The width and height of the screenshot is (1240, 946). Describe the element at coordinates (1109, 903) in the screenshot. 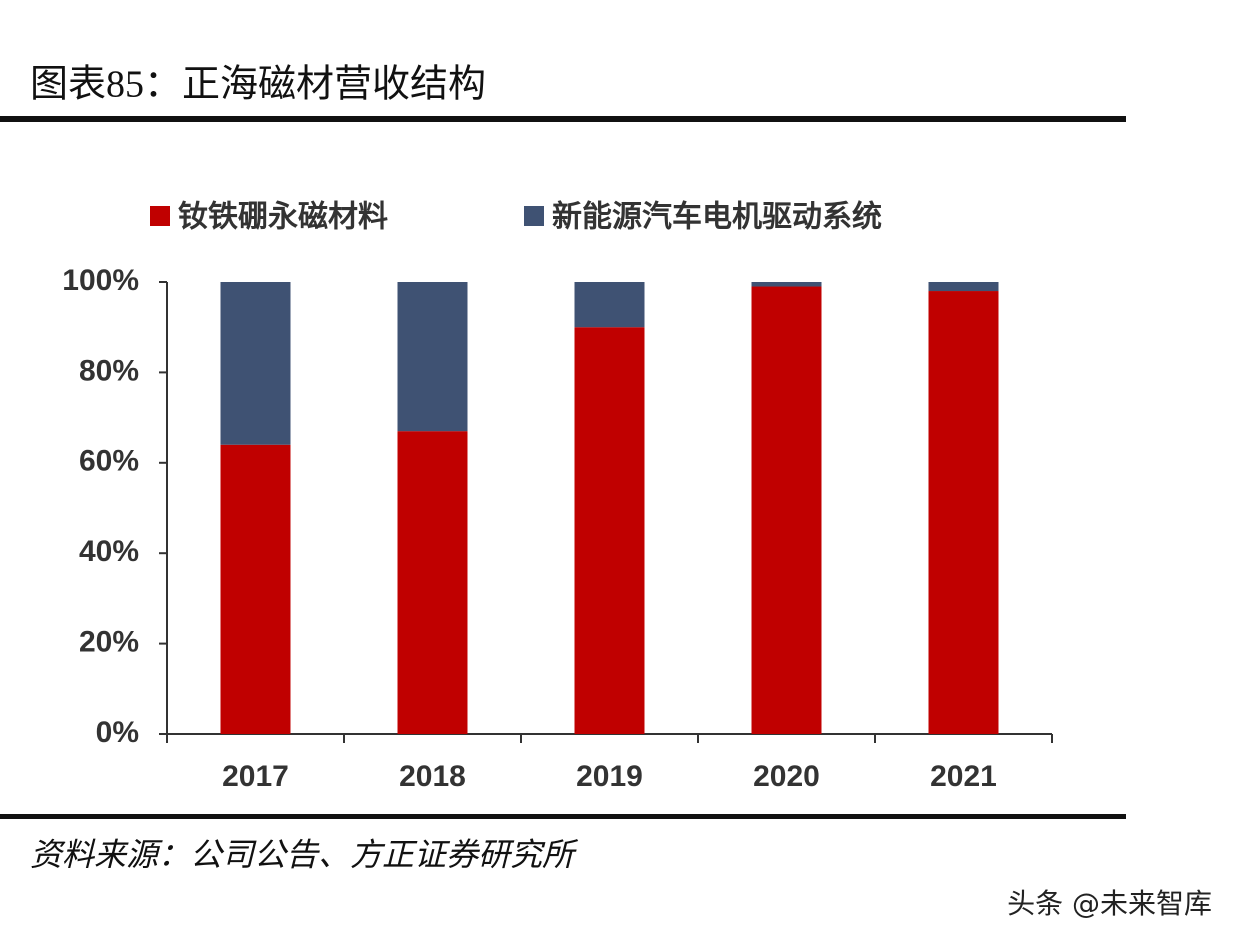

I see `watermark: 头条 @未来智库` at that location.